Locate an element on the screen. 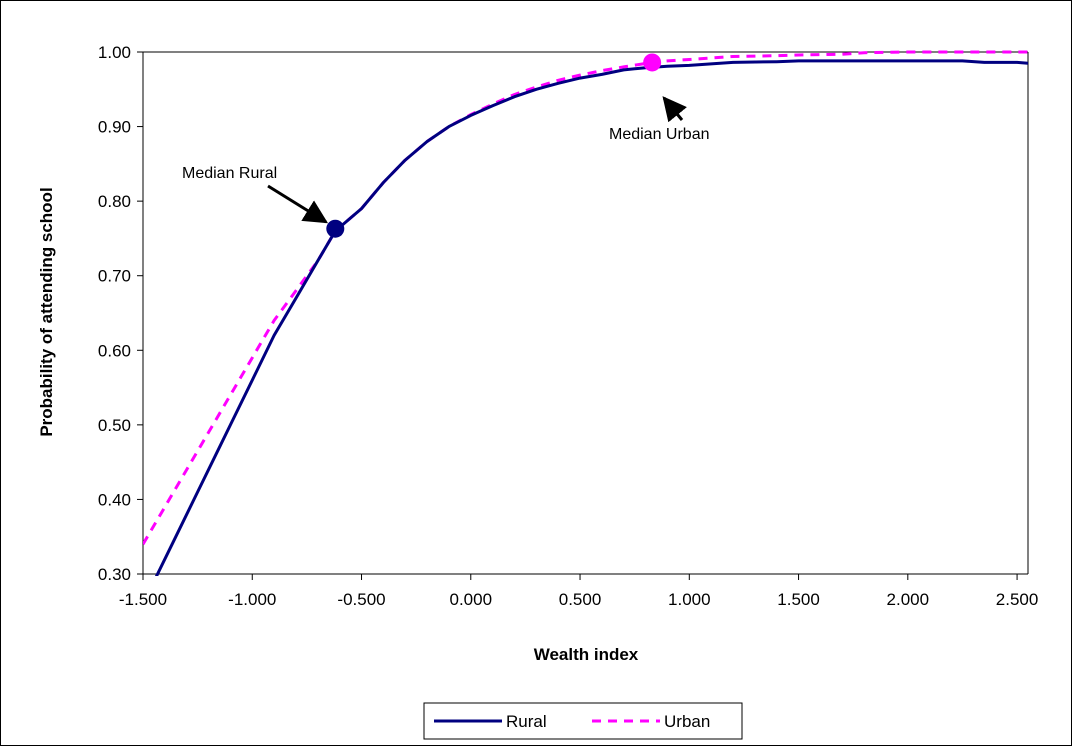 This screenshot has height=746, width=1072. legend-rural-label: Rural is located at coordinates (526, 721).